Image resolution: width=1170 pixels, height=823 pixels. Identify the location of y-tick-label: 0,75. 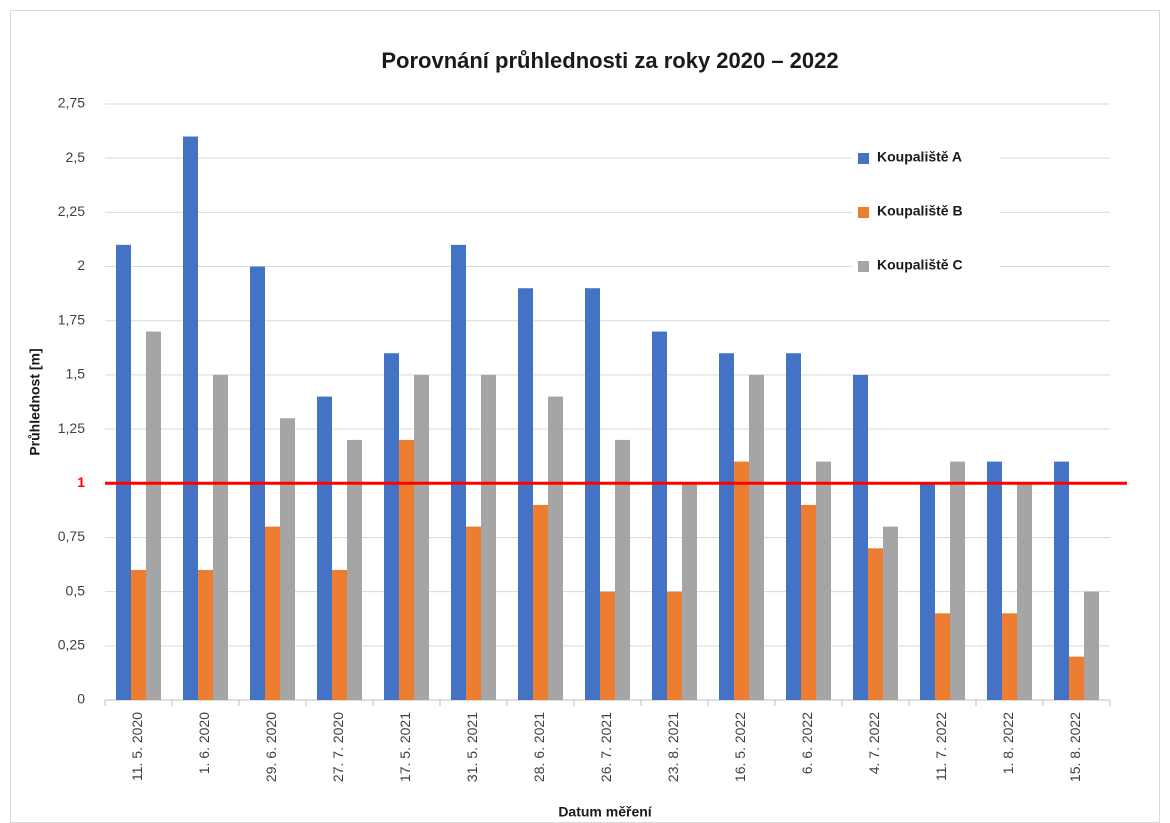
(71, 536).